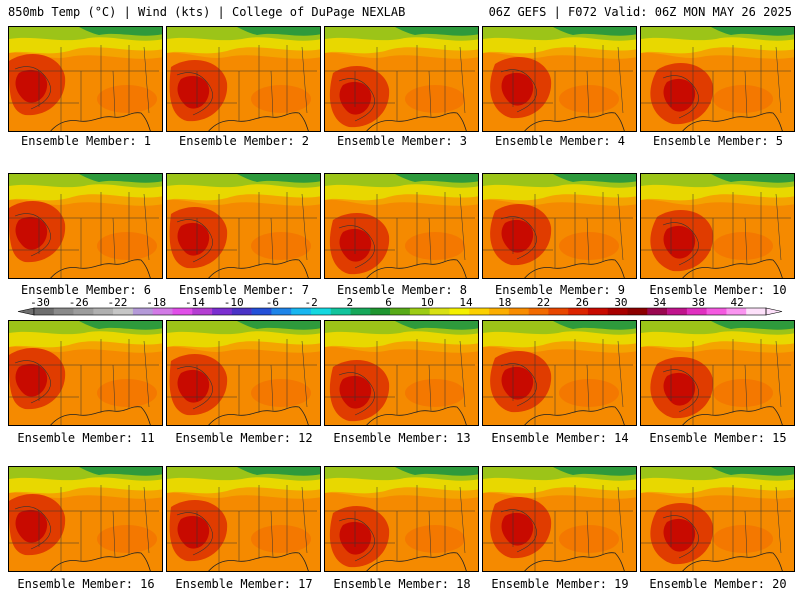 The width and height of the screenshot is (800, 600). What do you see at coordinates (582, 302) in the screenshot?
I see `colorbar-tick-label: 26` at bounding box center [582, 302].